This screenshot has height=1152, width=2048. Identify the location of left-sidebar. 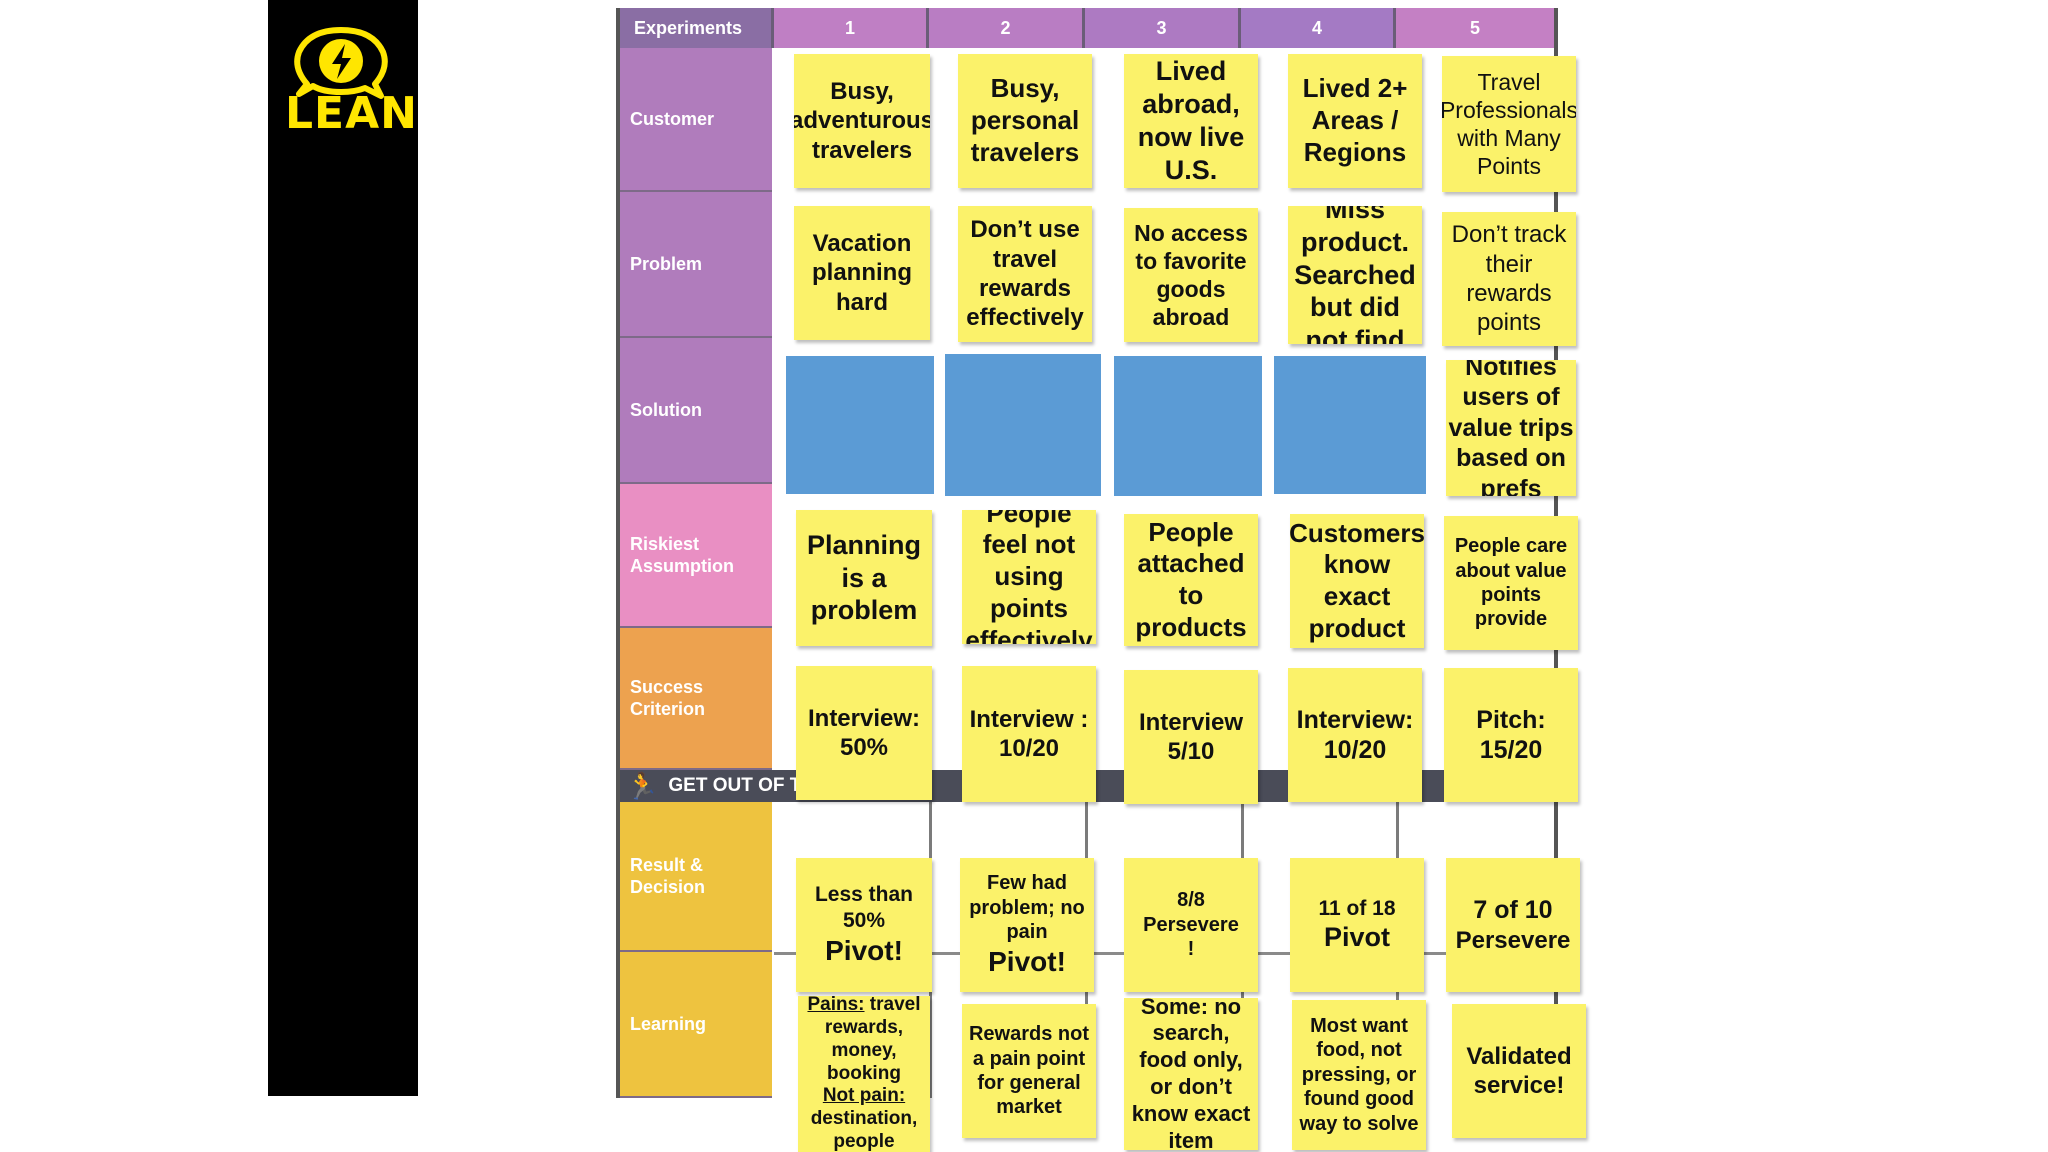
(343, 548).